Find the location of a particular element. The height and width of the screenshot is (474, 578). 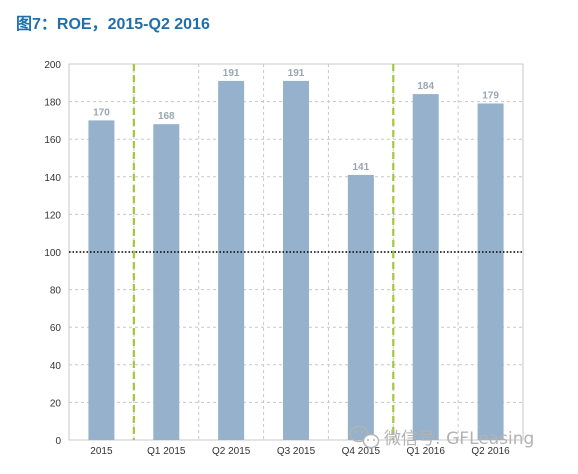

bar-q3-2015 is located at coordinates (296, 260).